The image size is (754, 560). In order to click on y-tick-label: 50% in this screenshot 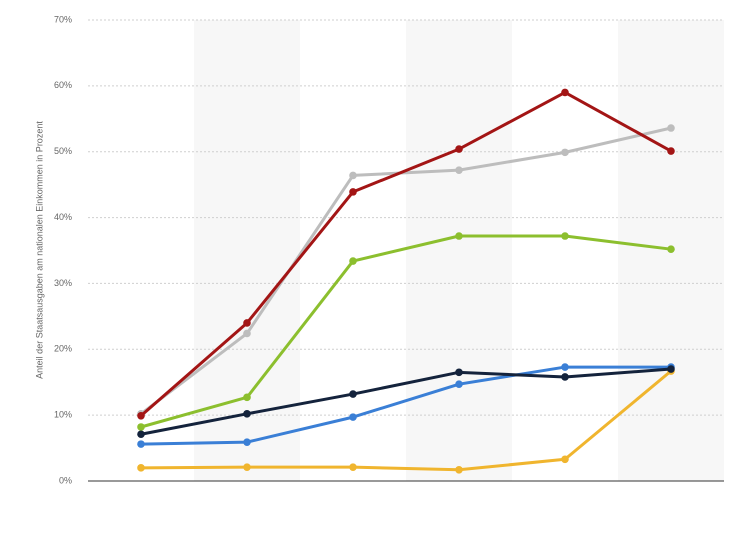, I will do `click(63, 151)`.